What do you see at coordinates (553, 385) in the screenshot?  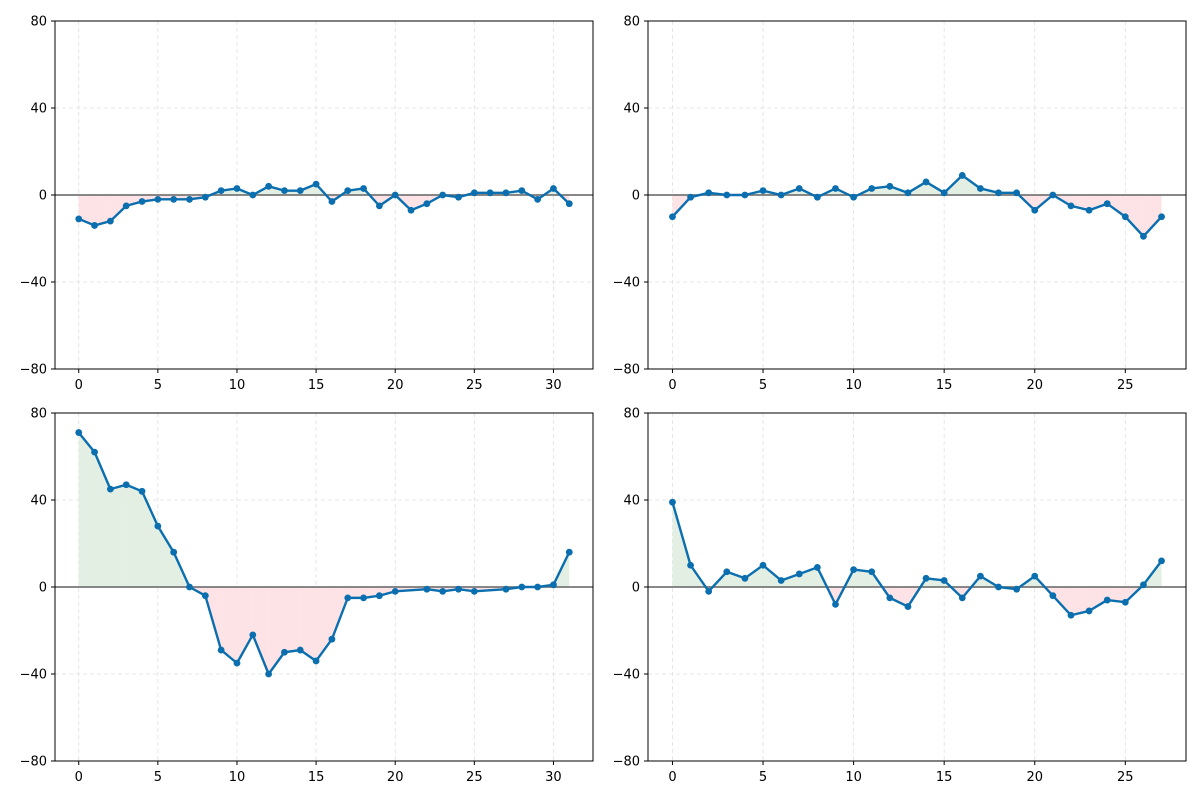 I see `x-tick-label: 30` at bounding box center [553, 385].